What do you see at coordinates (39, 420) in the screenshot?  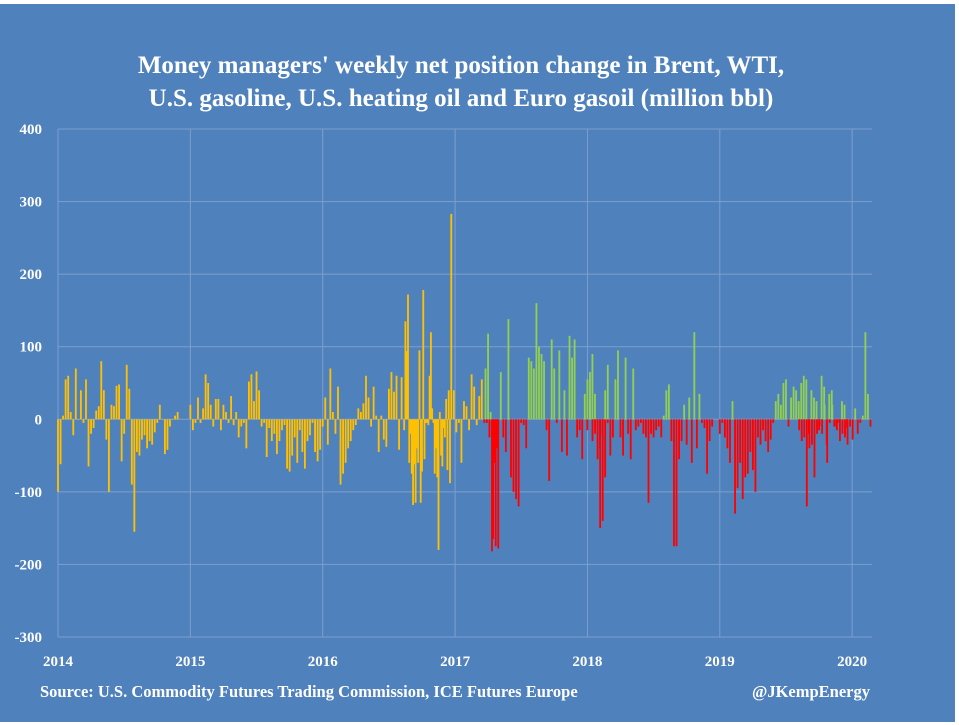 I see `y-tick-label: 0` at bounding box center [39, 420].